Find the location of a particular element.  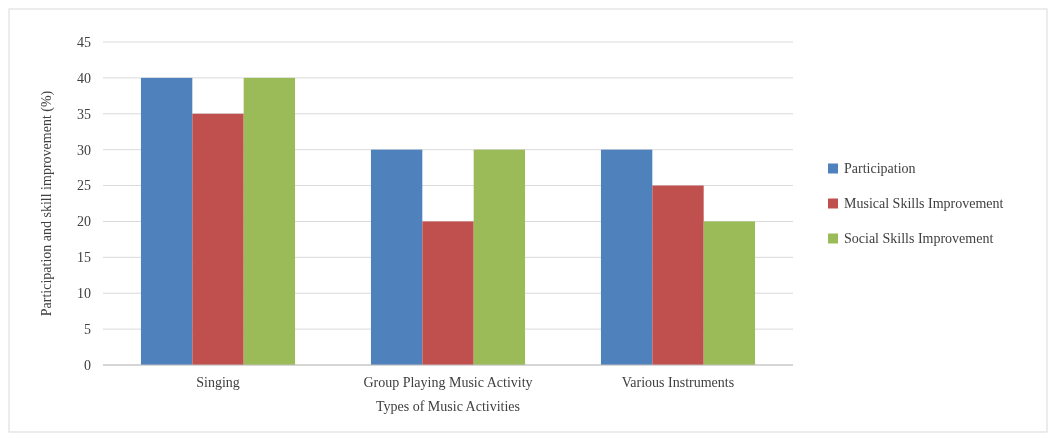

y-tick-label: 15 is located at coordinates (84, 258).